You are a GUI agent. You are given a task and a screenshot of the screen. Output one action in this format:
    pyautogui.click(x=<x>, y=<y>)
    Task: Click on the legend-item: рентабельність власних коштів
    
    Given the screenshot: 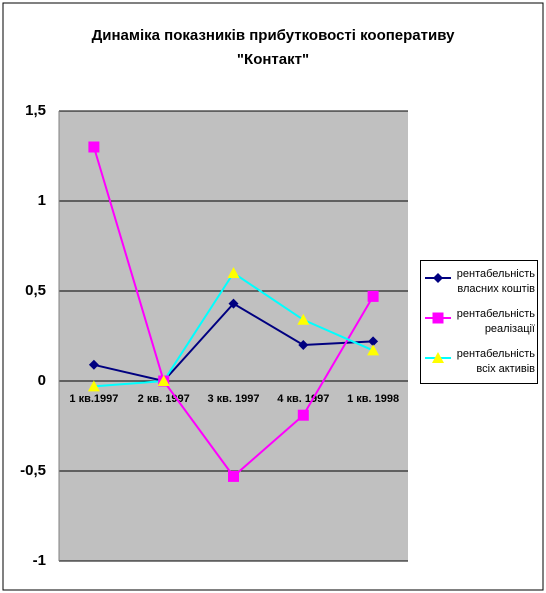 What is the action you would take?
    pyautogui.click(x=479, y=286)
    